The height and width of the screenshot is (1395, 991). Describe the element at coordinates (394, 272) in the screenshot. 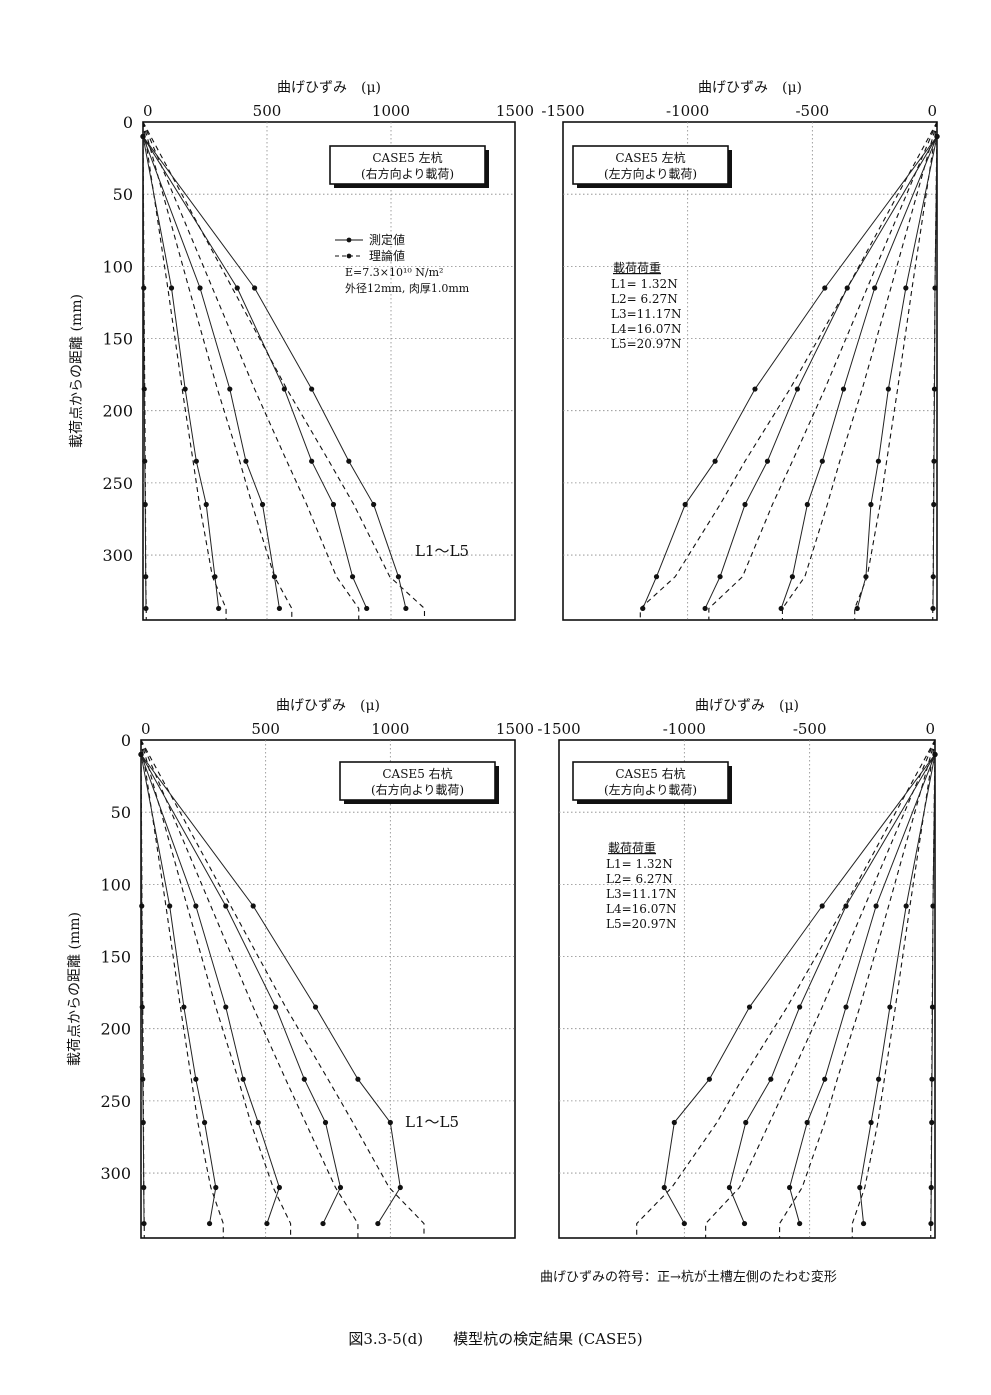

I see `material-note-e: E=7.3×10¹⁰ N/m²` at that location.